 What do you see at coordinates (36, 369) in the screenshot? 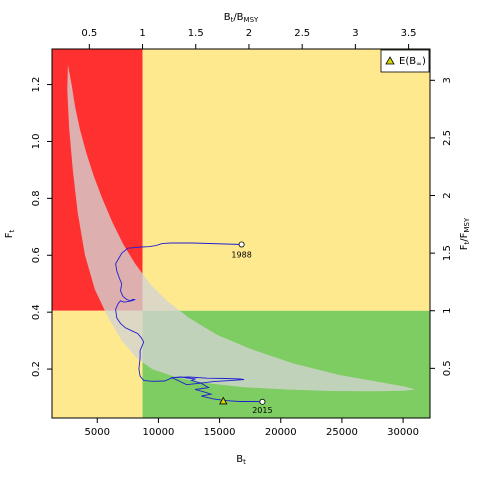
I see `y-tick-label: 0.2` at bounding box center [36, 369].